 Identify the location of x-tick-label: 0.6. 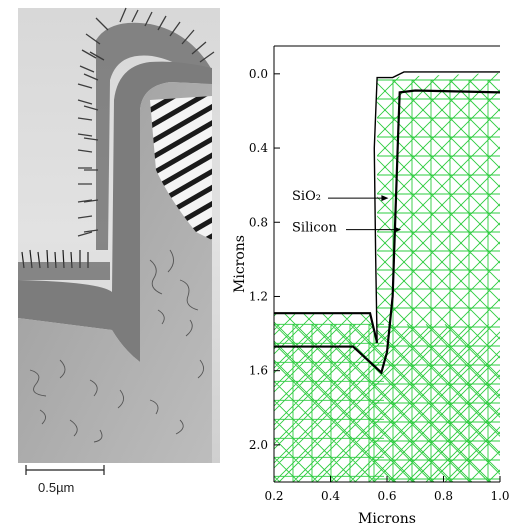
(386, 496).